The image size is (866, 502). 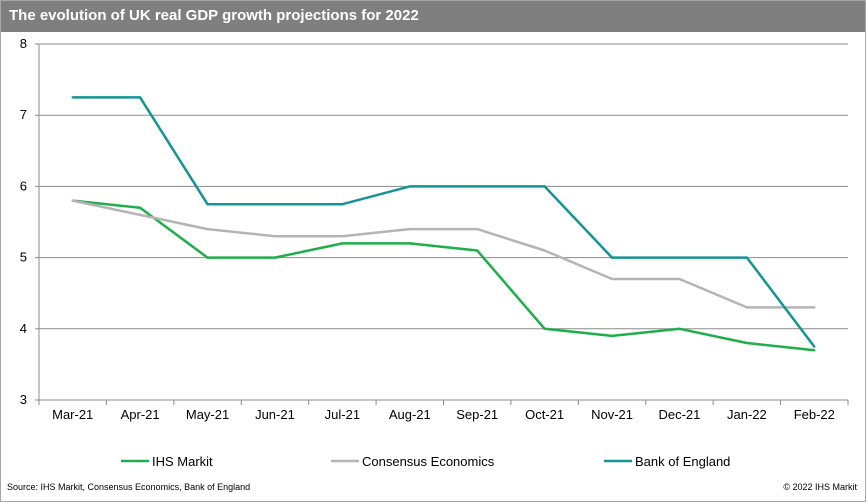 What do you see at coordinates (612, 414) in the screenshot?
I see `x-tick-label: Nov-21` at bounding box center [612, 414].